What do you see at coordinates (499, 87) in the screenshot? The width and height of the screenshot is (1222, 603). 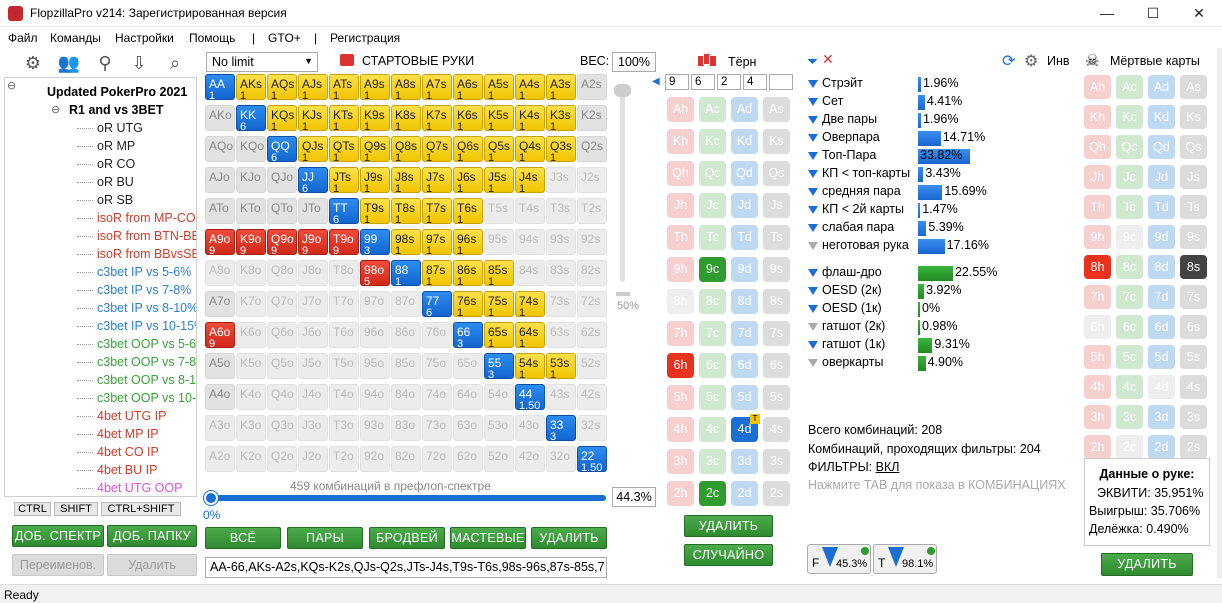 I see `hand-cell: A5s 1` at bounding box center [499, 87].